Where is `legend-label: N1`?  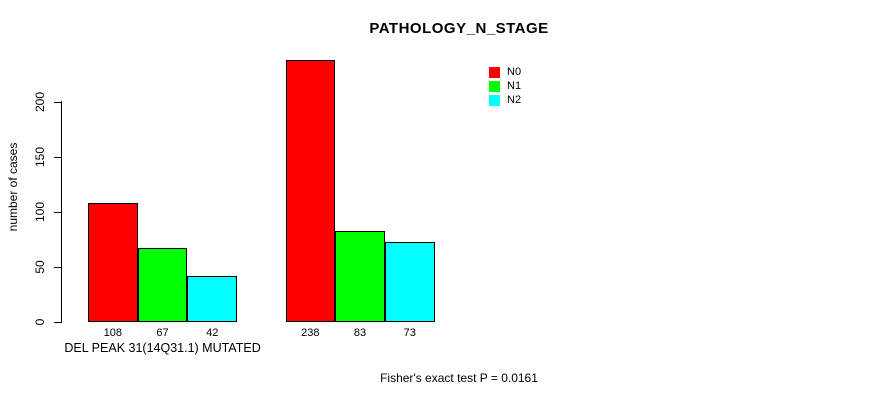 legend-label: N1 is located at coordinates (514, 85).